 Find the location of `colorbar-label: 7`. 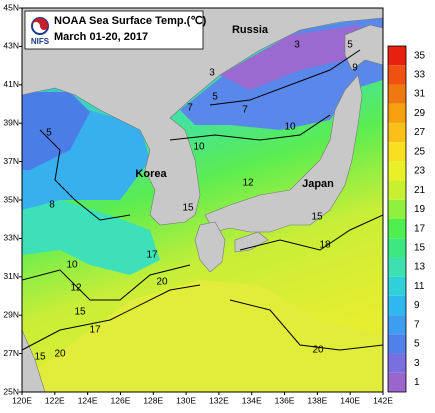

colorbar-label: 7 is located at coordinates (417, 324).